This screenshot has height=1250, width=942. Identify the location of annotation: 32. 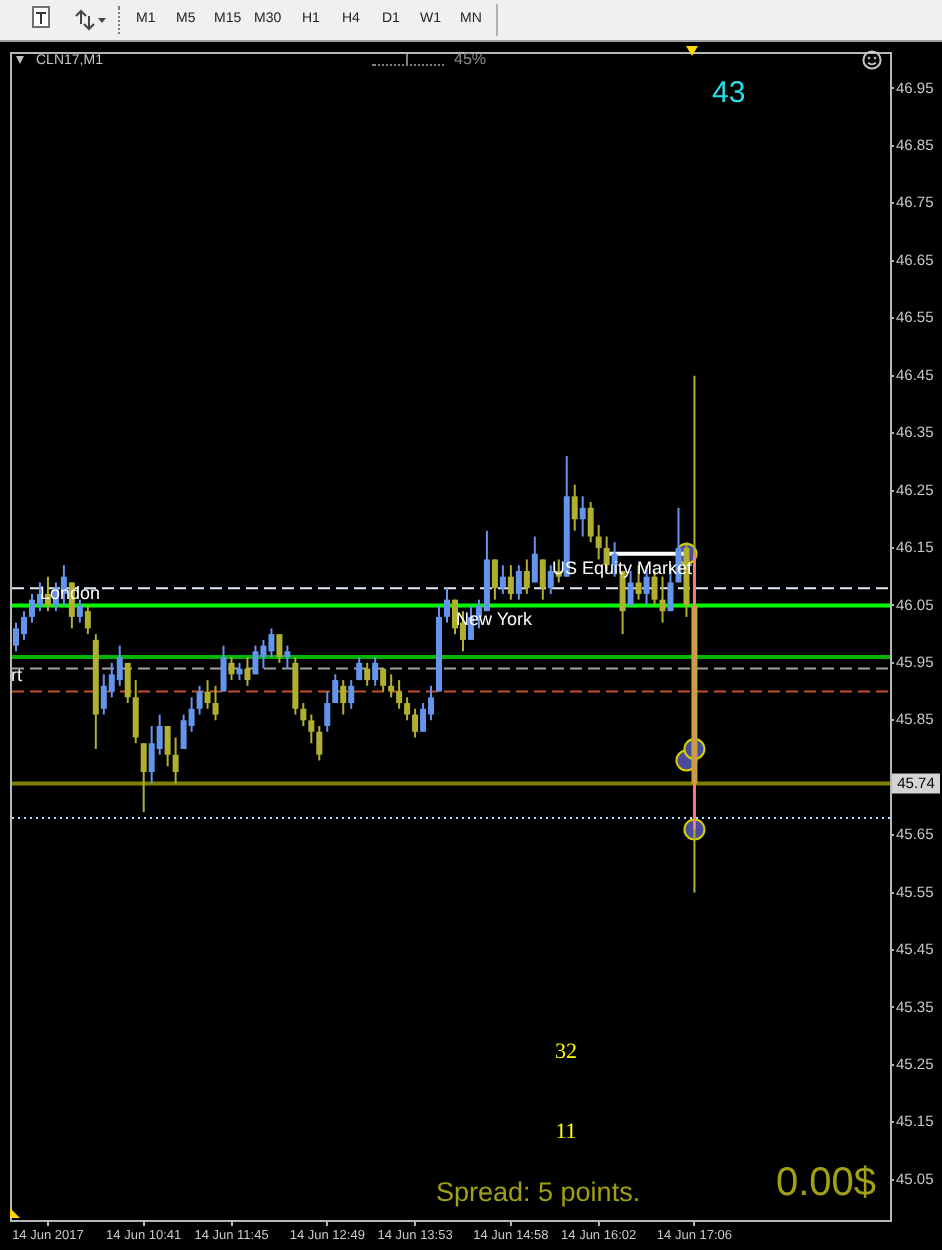
(566, 1051).